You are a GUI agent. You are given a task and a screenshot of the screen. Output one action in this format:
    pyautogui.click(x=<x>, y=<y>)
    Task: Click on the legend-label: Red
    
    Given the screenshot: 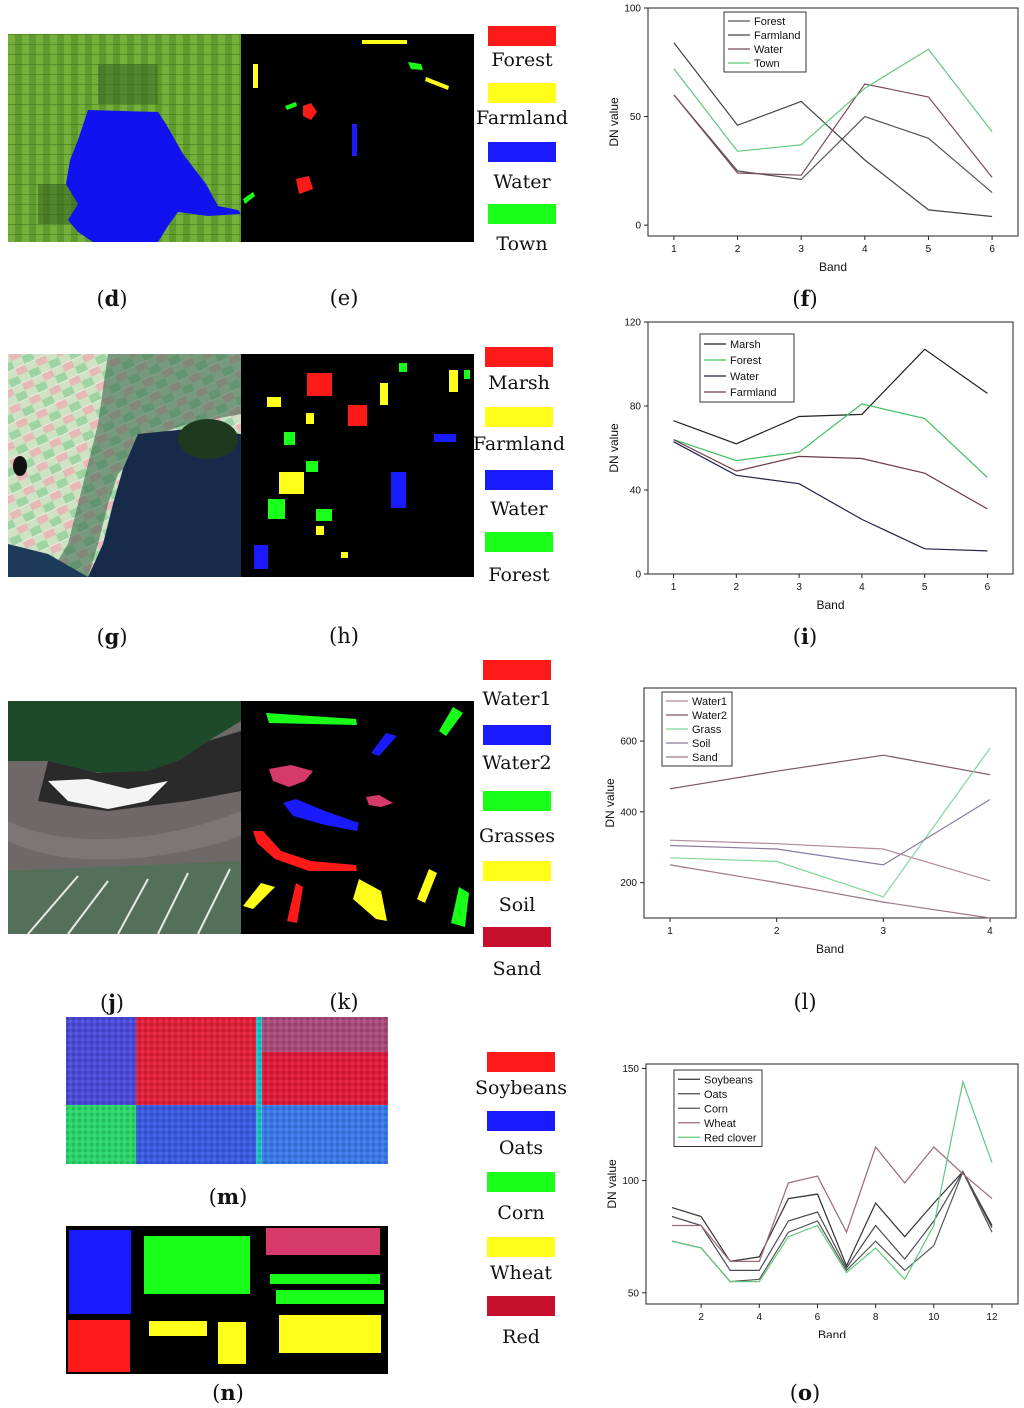 What is the action you would take?
    pyautogui.click(x=521, y=1337)
    